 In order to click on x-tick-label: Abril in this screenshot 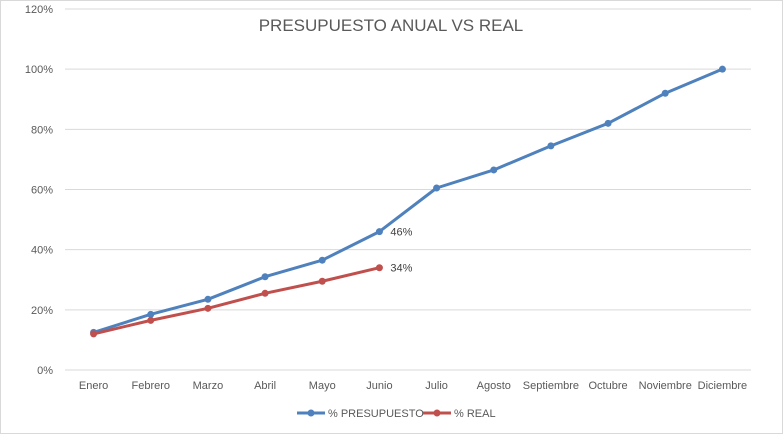, I will do `click(265, 386)`.